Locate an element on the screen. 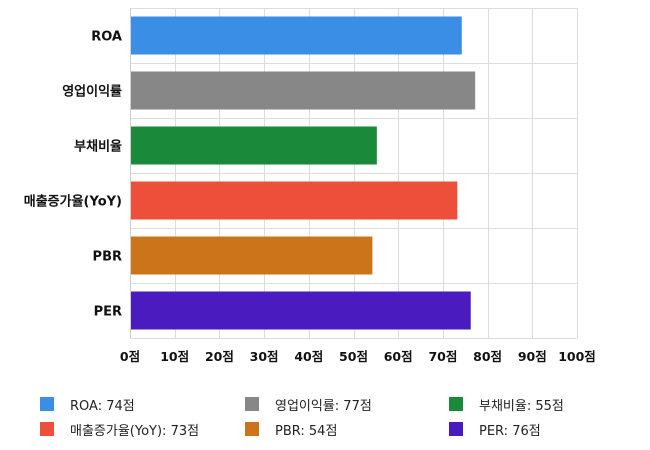 Image resolution: width=650 pixels, height=450 pixels. category-label-2: 부채비율 is located at coordinates (98, 147).